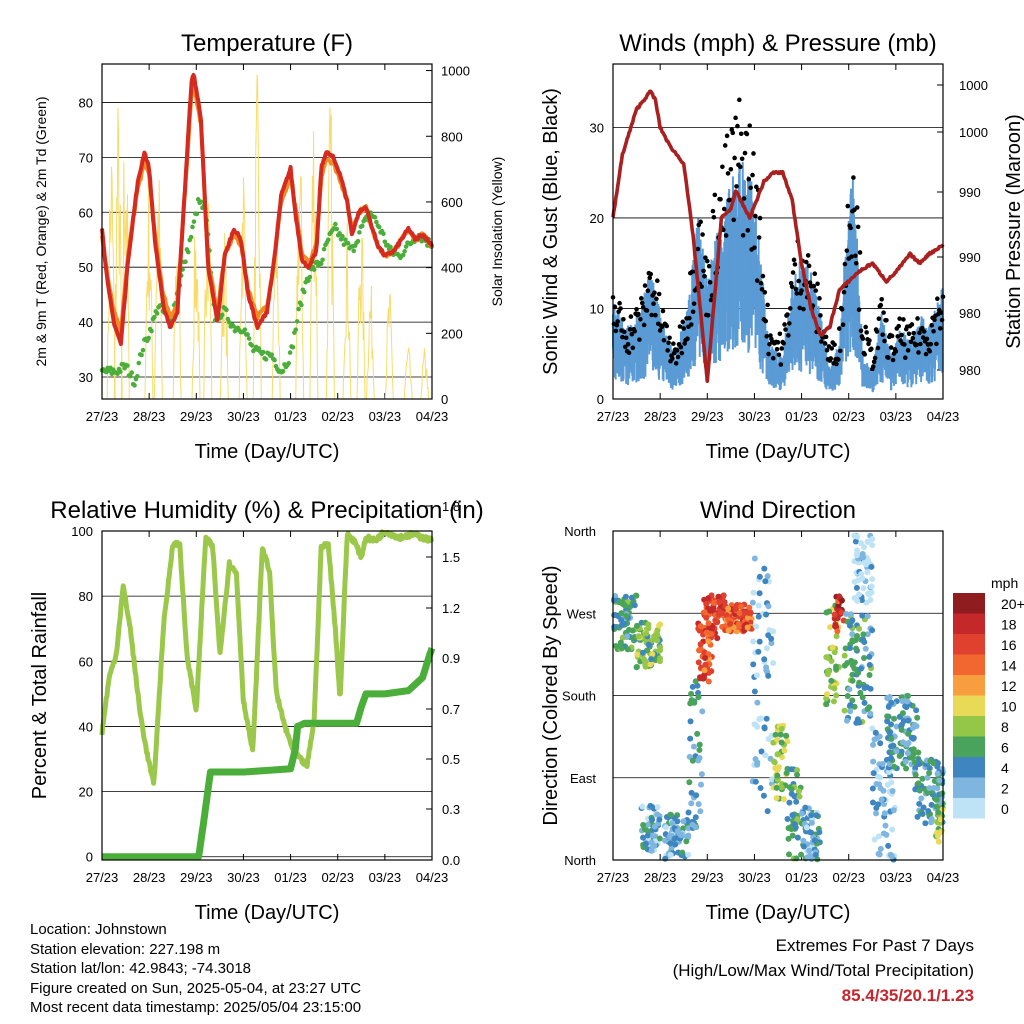 The image size is (1024, 1024). What do you see at coordinates (102, 877) in the screenshot?
I see `x-tick-label: 27/23` at bounding box center [102, 877].